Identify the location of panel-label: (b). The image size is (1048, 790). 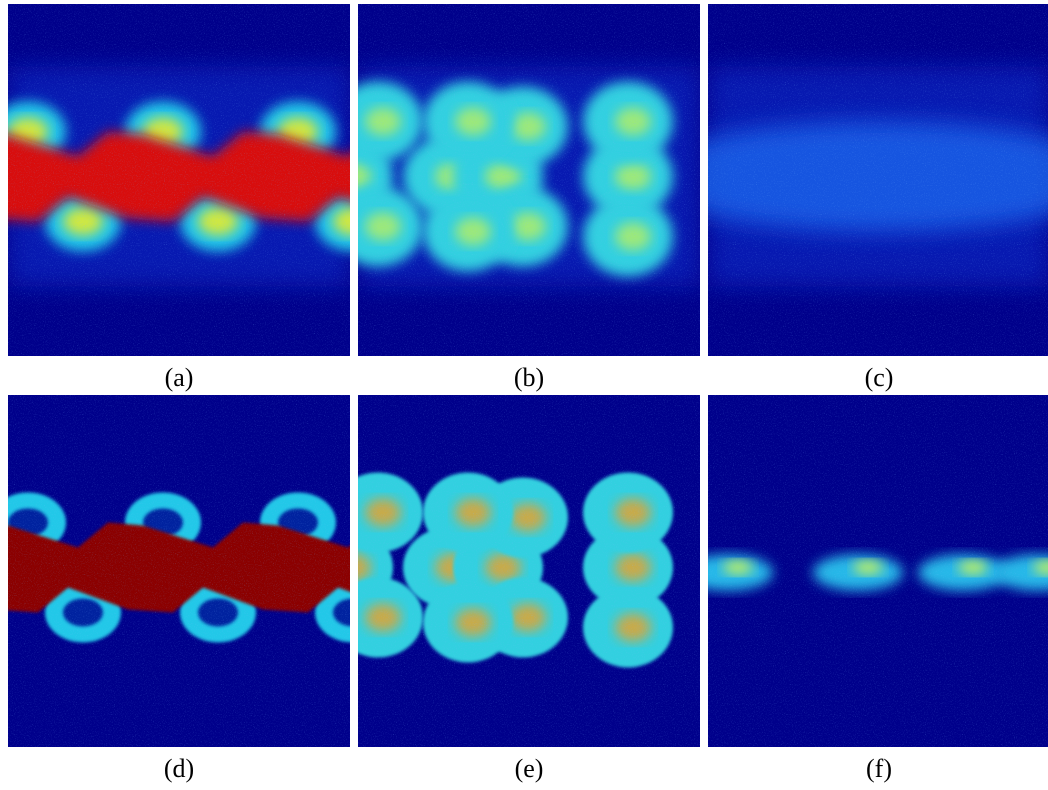
(529, 377).